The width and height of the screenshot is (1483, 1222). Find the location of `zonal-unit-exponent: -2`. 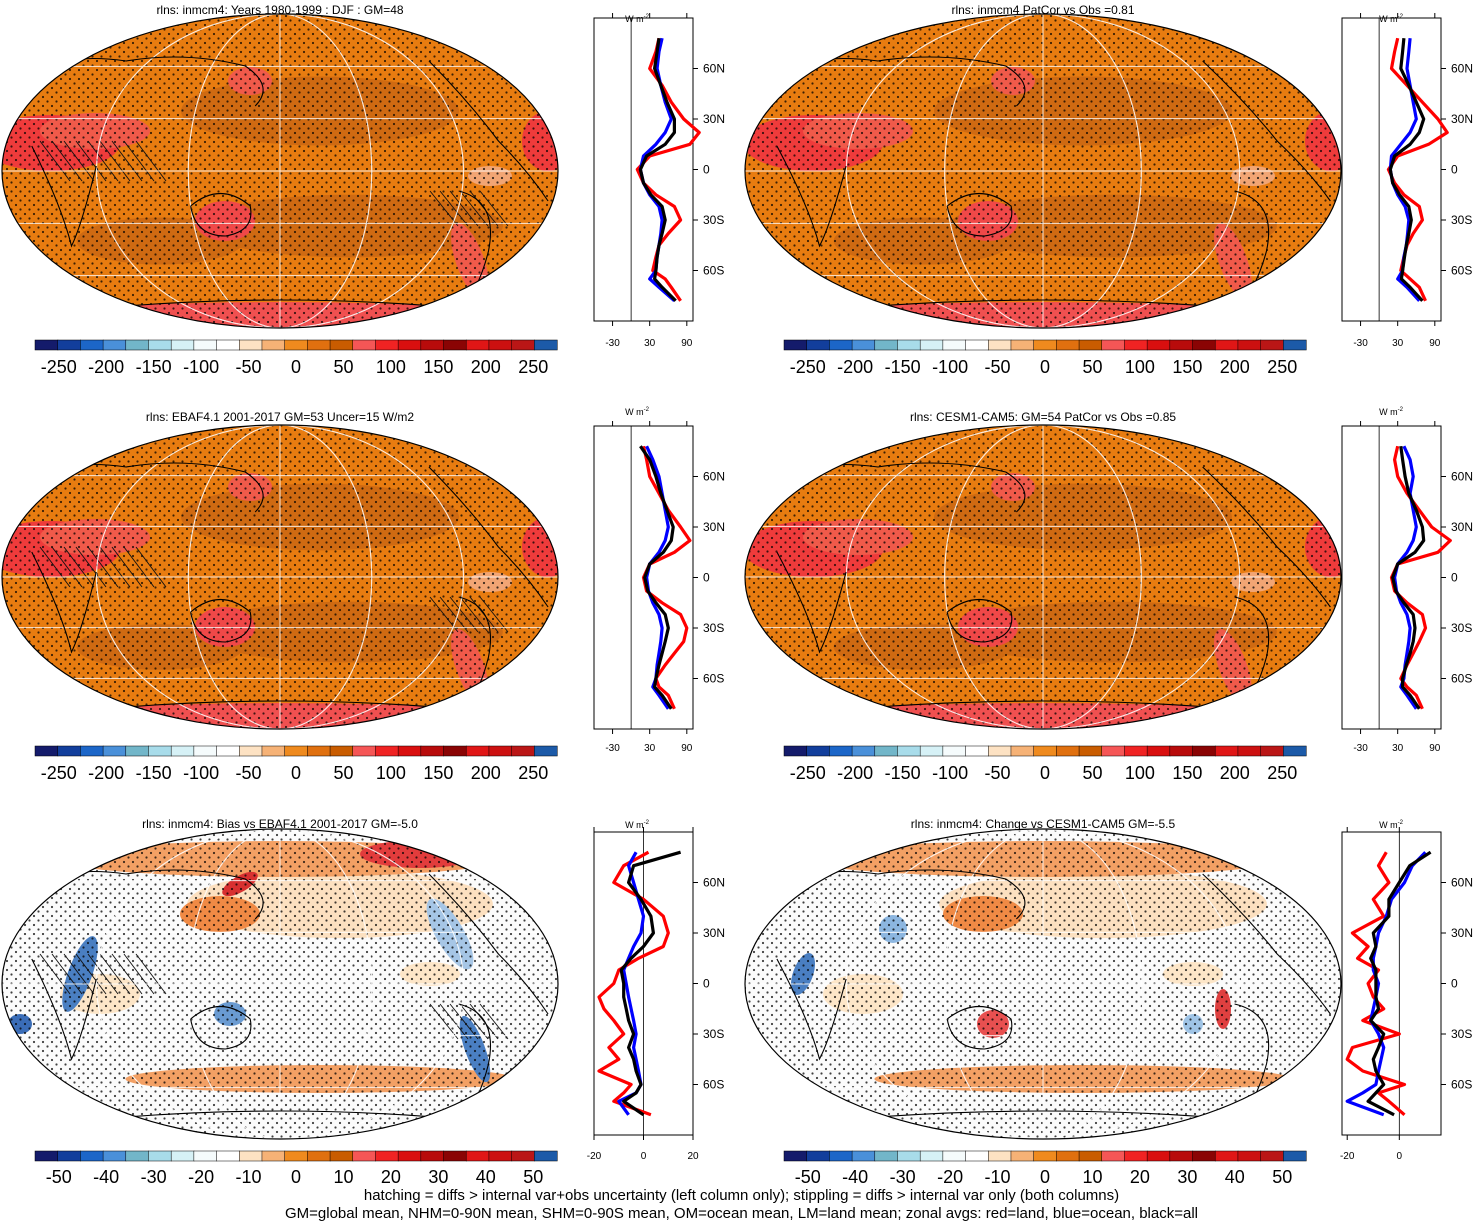

zonal-unit-exponent: -2 is located at coordinates (647, 823).